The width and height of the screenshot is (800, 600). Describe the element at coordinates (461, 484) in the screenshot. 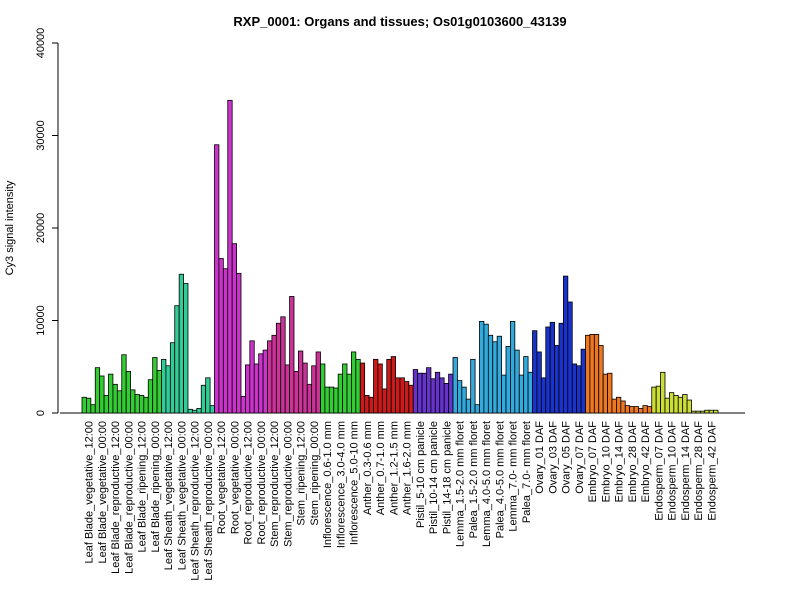

I see `x-tick-label: Lemma_1.5-2.0 mm floret` at that location.